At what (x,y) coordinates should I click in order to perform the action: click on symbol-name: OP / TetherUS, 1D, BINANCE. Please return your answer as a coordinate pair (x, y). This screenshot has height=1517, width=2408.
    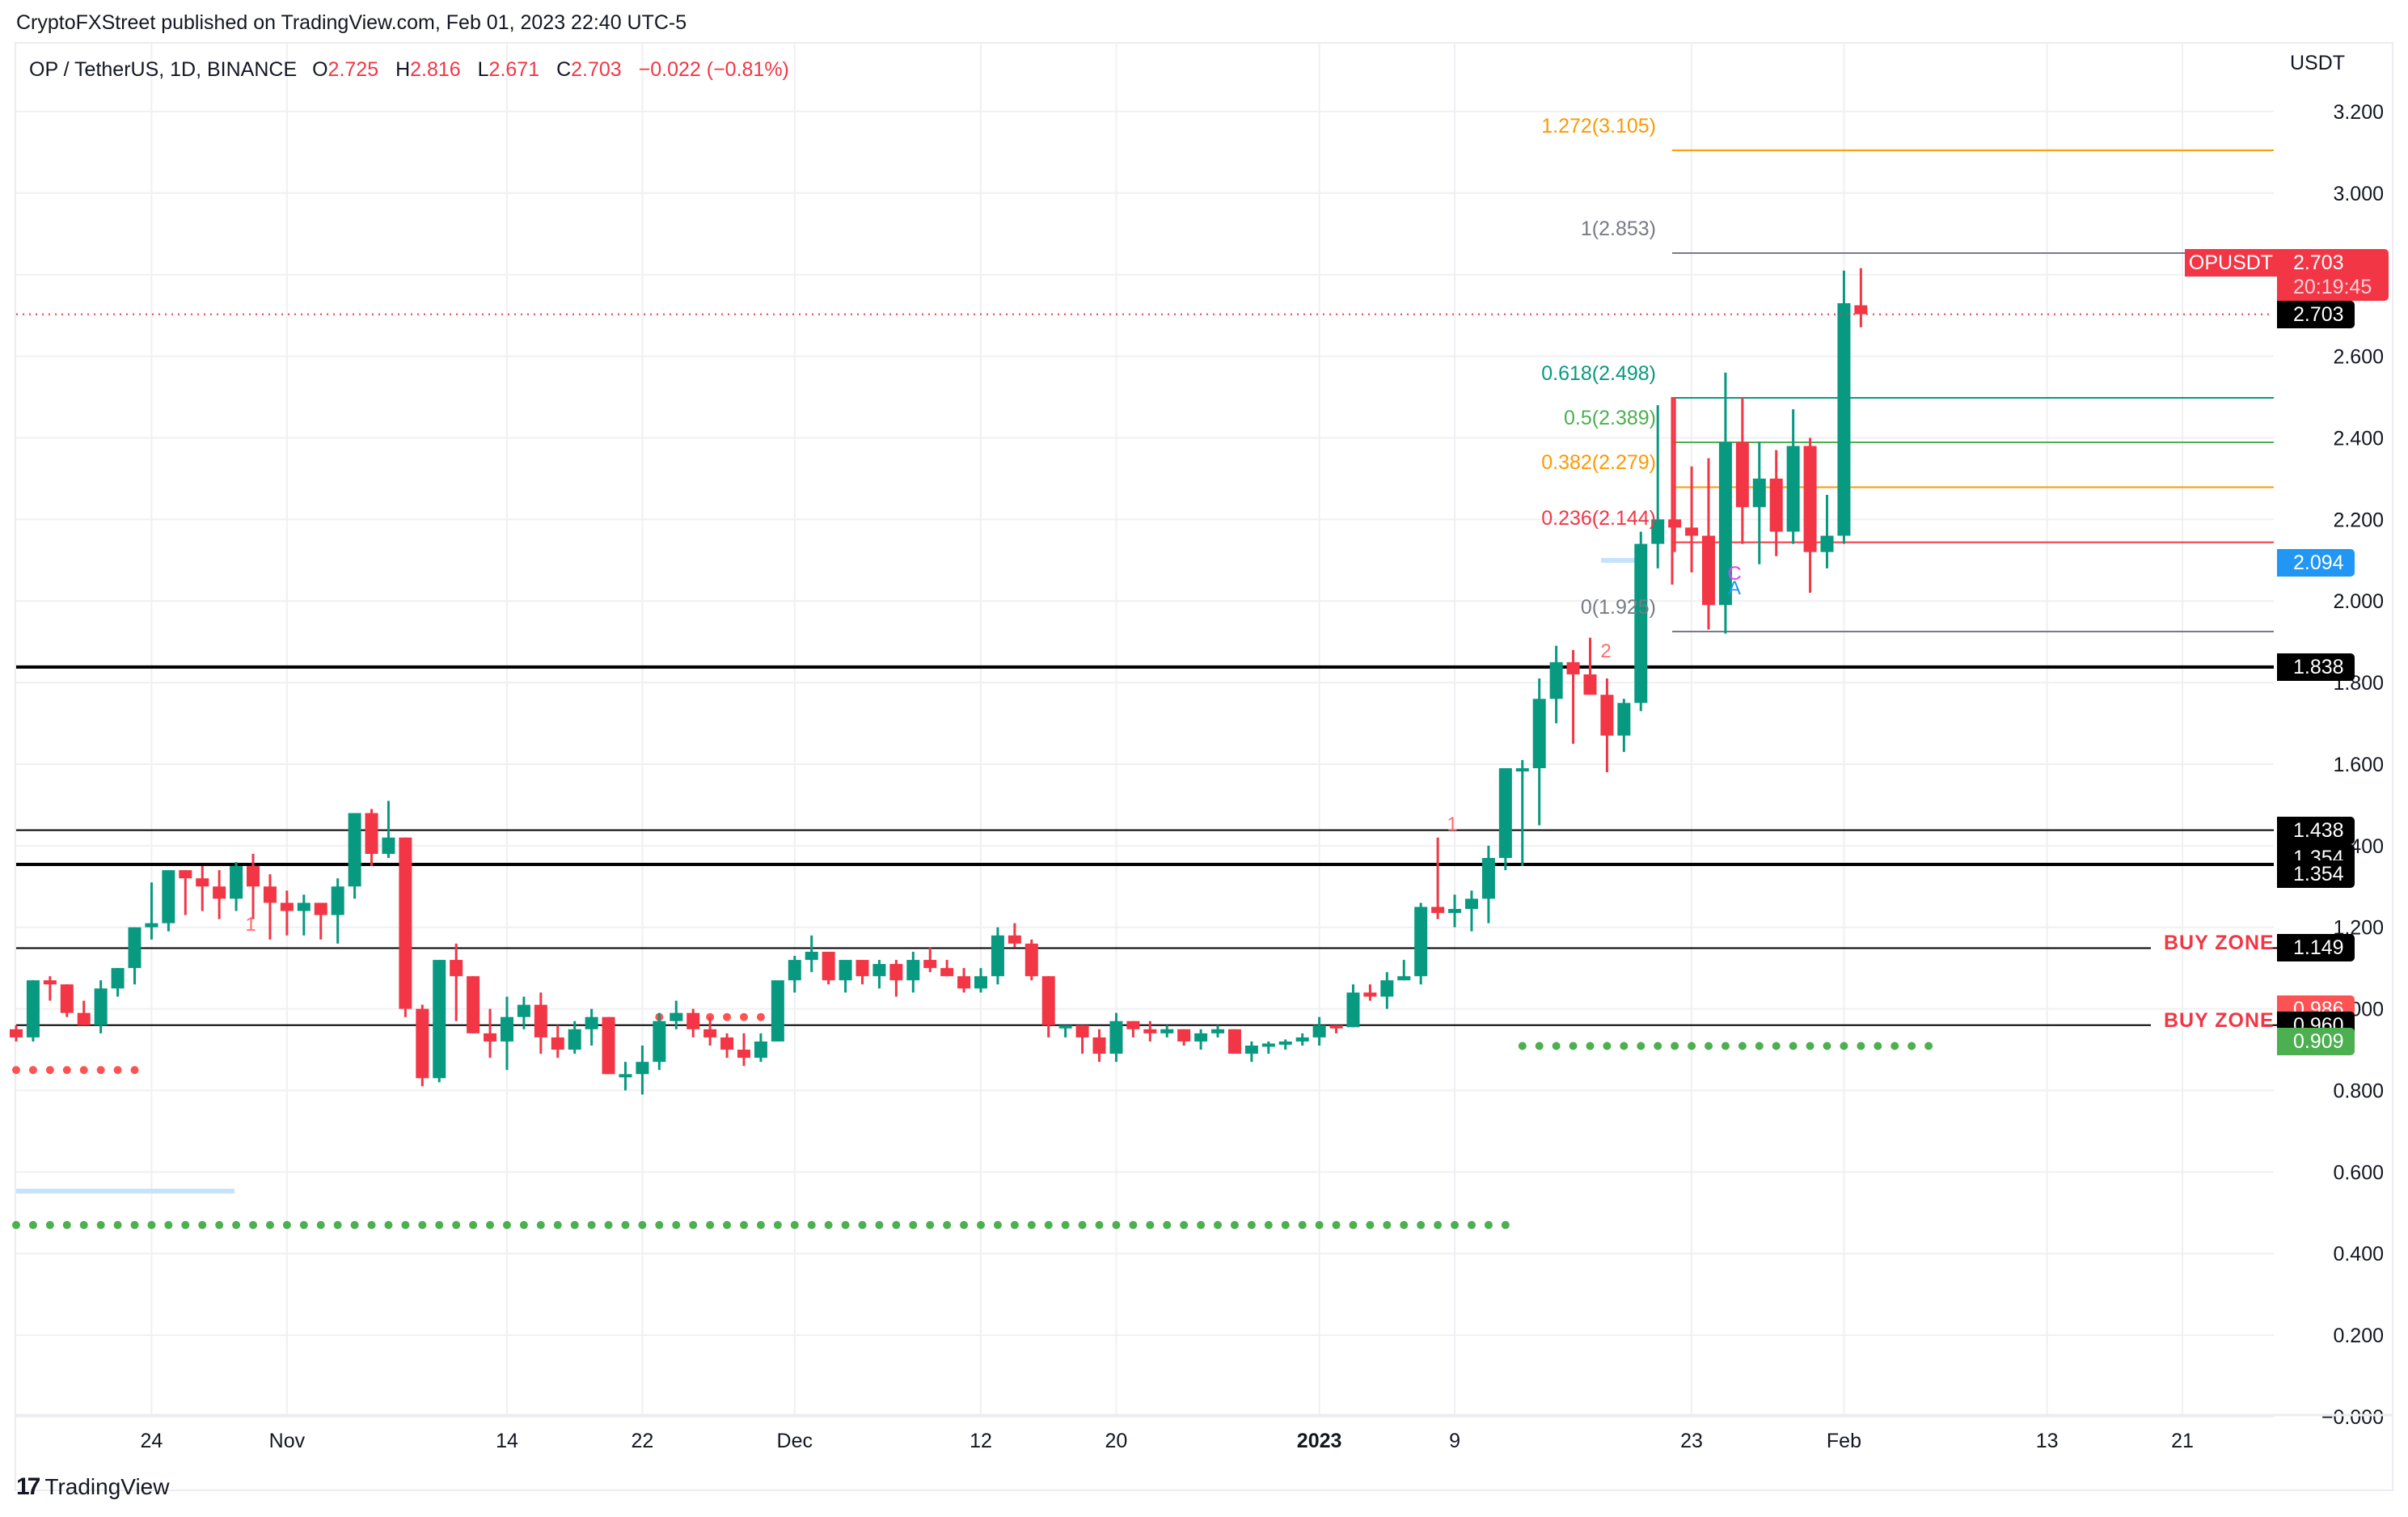
    Looking at the image, I should click on (163, 69).